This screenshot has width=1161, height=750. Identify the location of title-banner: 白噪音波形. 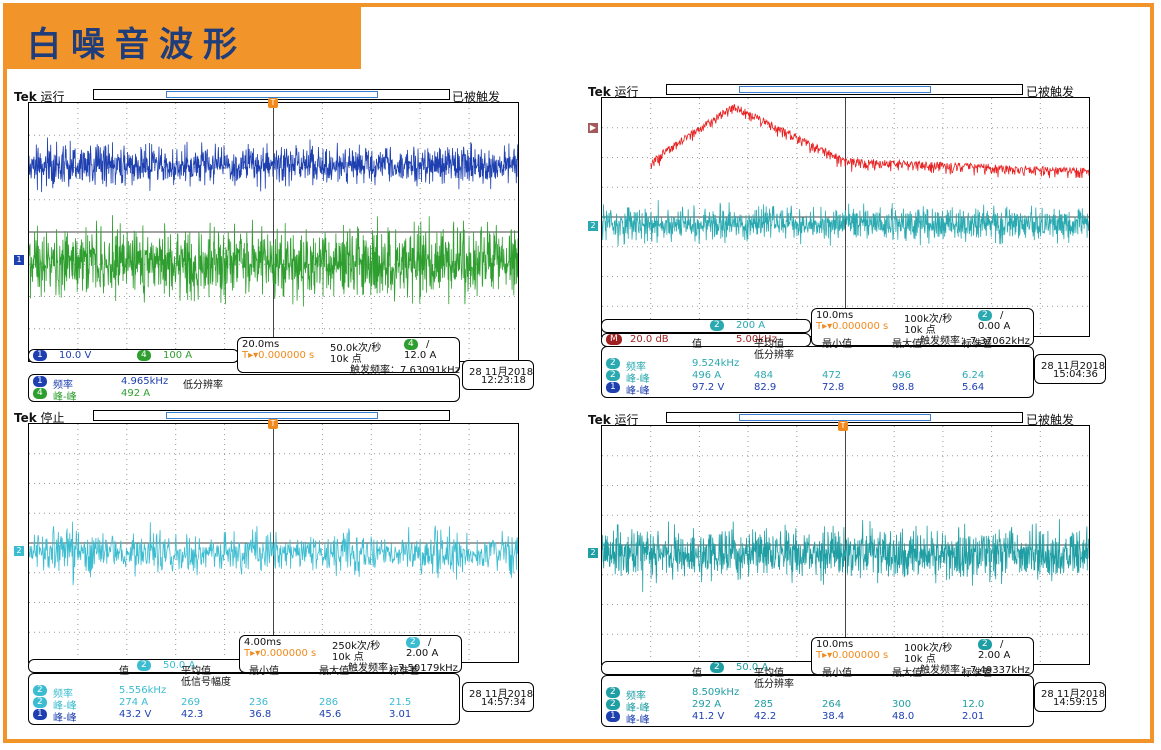
(182, 36).